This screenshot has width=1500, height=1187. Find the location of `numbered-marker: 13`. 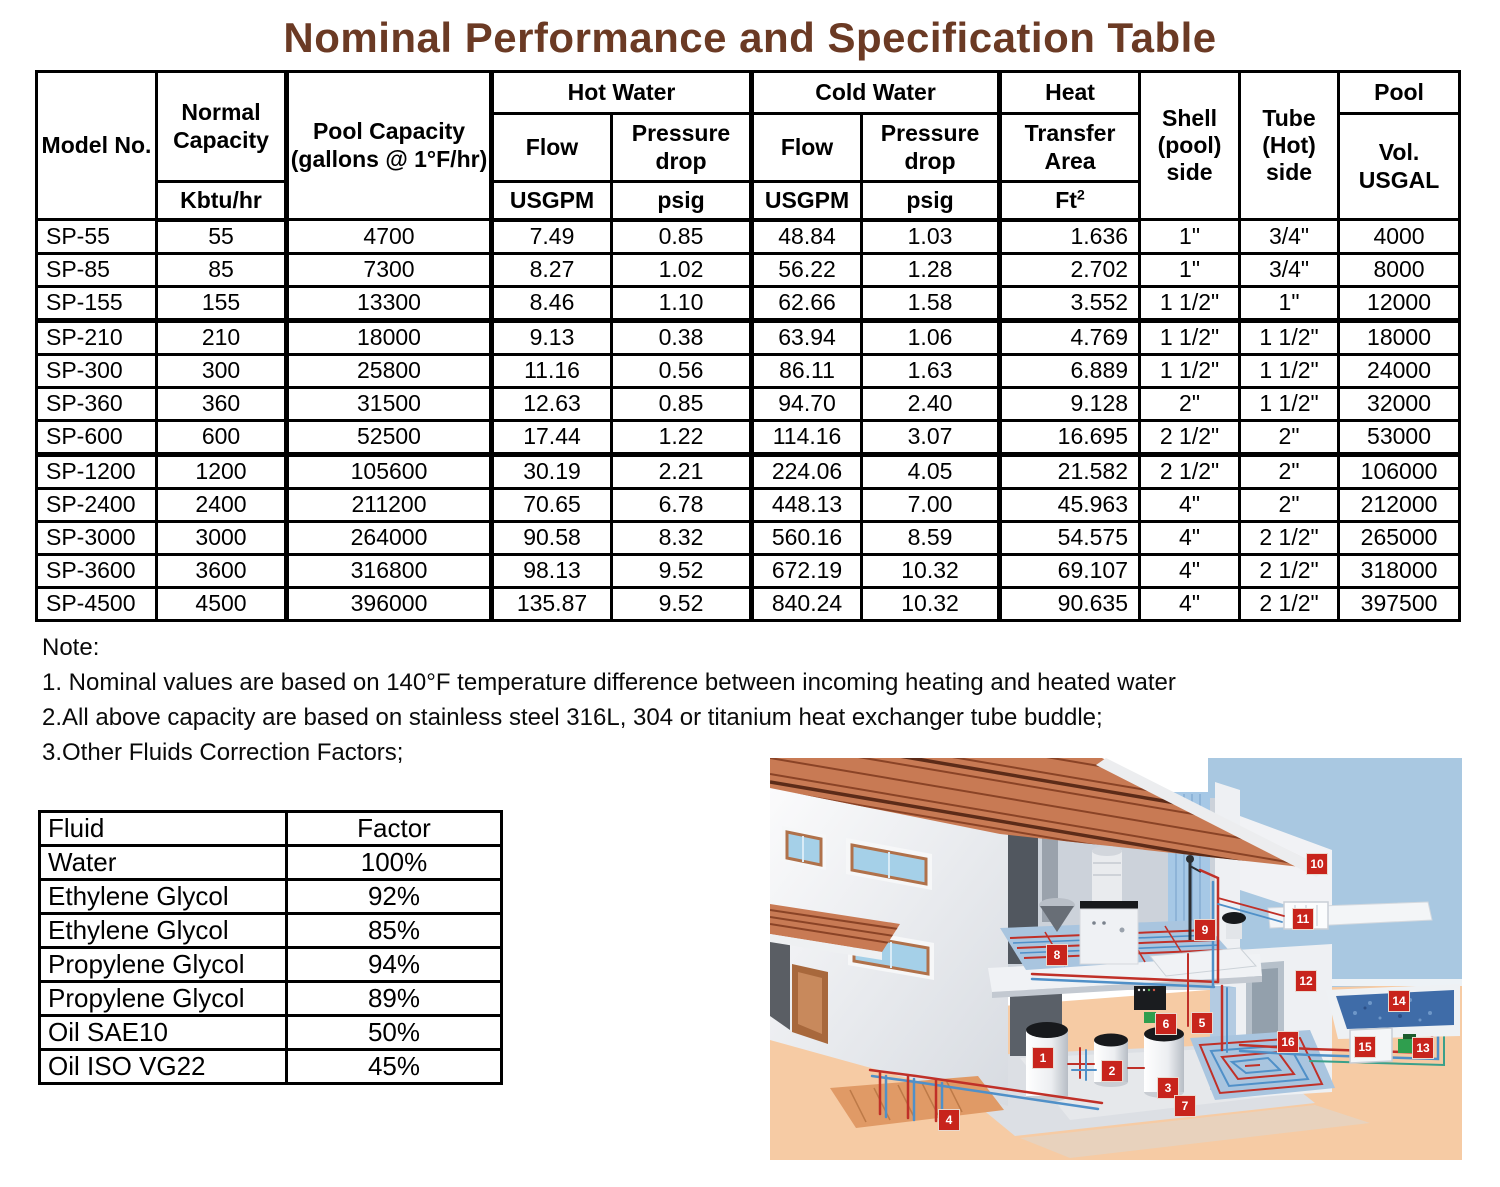

numbered-marker: 13 is located at coordinates (1423, 1048).